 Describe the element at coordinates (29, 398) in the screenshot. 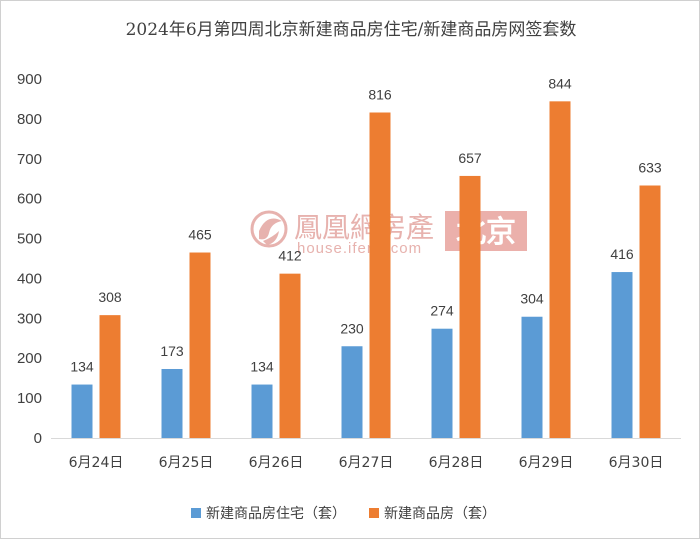

I see `y-tick-label: 100` at that location.